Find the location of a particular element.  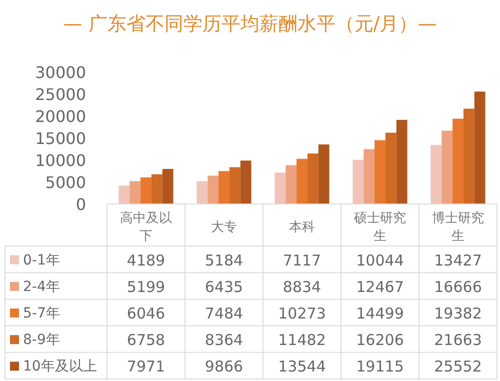

y-tick-label: 15000 is located at coordinates (60, 138).